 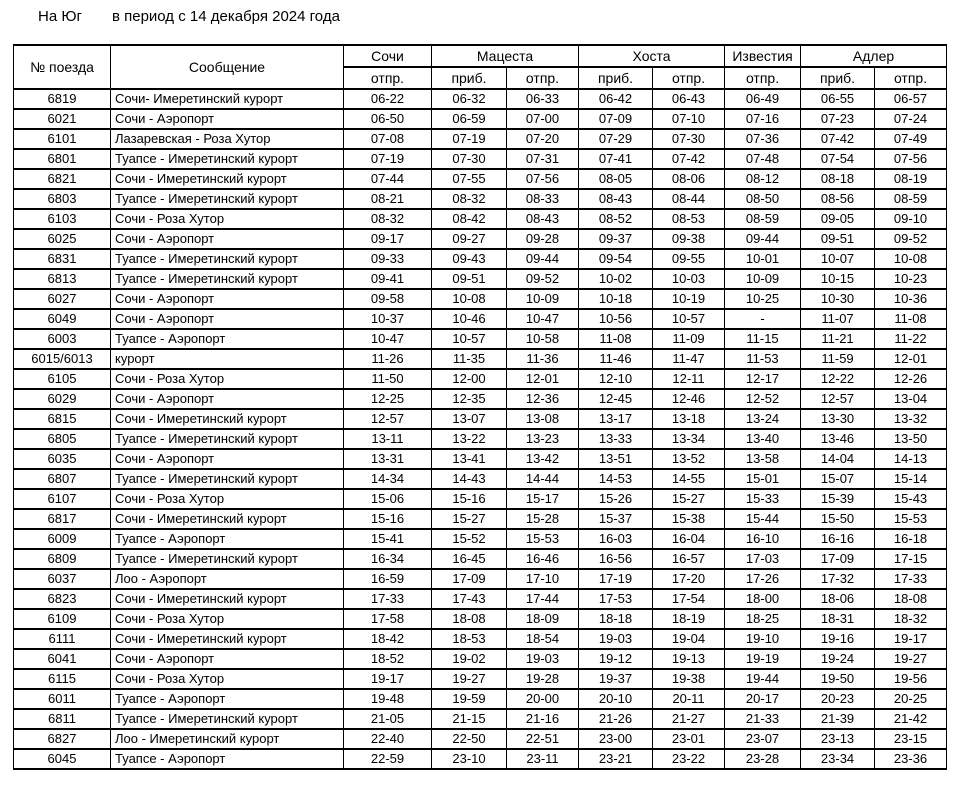 I want to click on cell-time: 12-10, so click(x=616, y=379).